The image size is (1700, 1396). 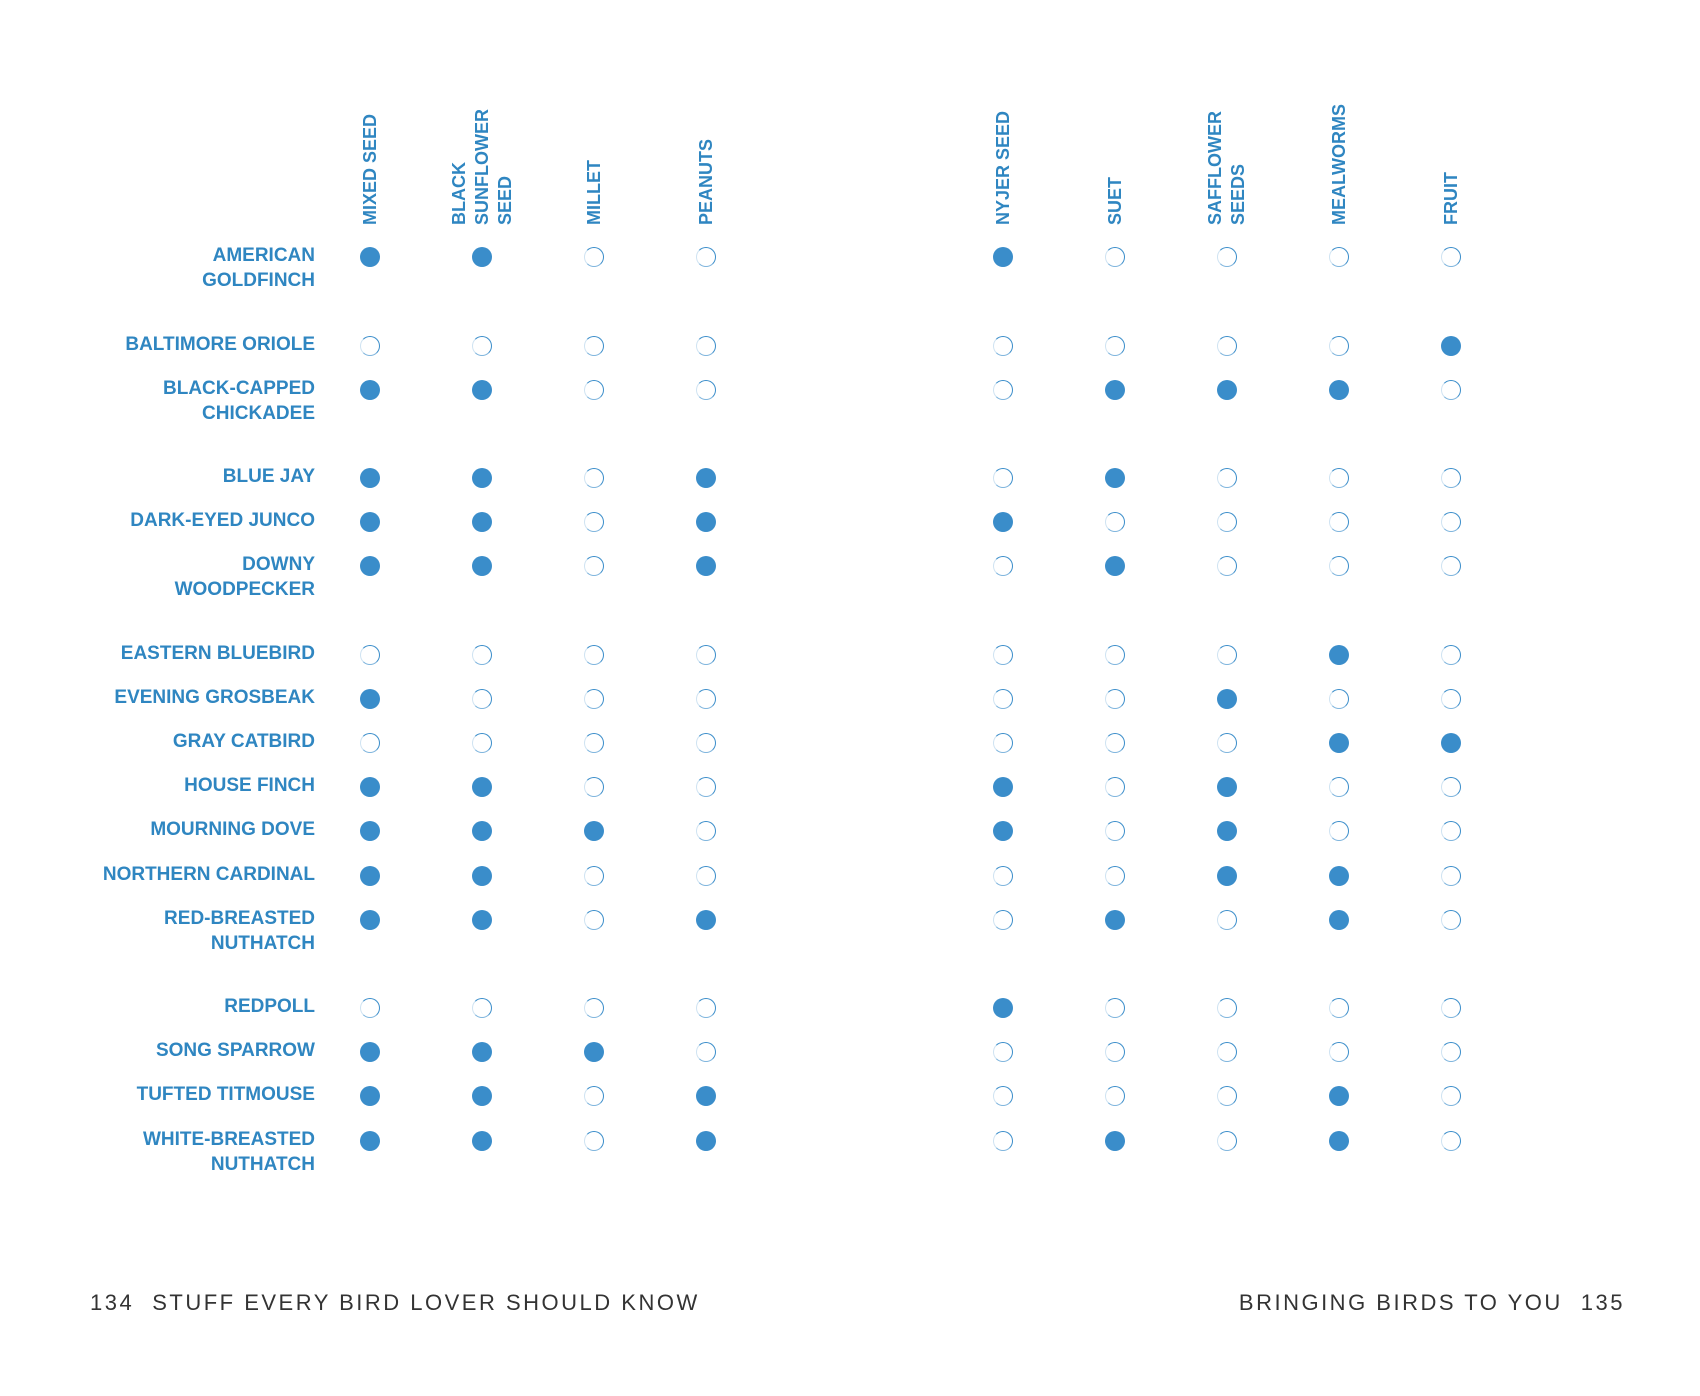 I want to click on bird-name-line: BLUE JAY, so click(x=268, y=476).